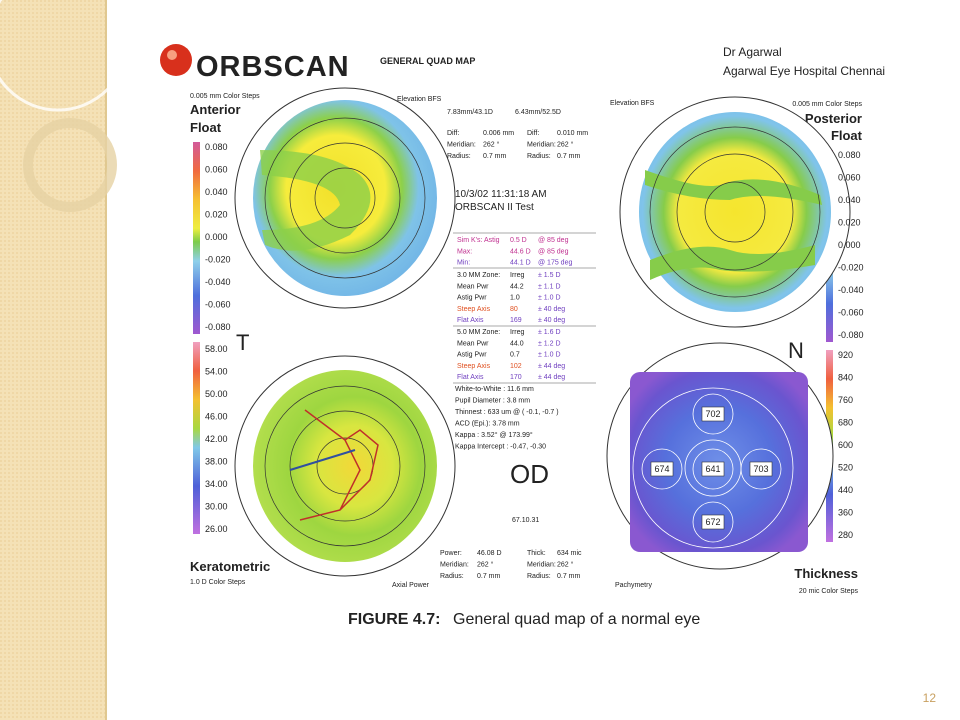 The width and height of the screenshot is (960, 720). Describe the element at coordinates (487, 424) in the screenshot. I see `measure: ACD (Epi.): 3.78 mm` at that location.